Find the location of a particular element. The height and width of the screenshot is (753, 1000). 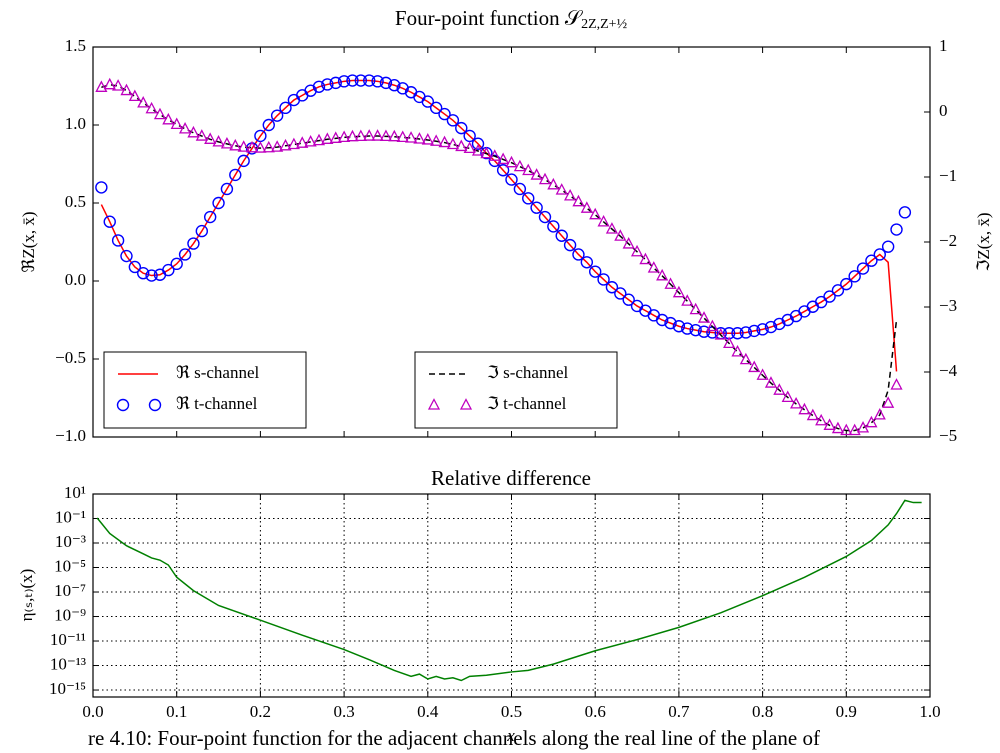

x-tick-label: 0.0 is located at coordinates (92, 711).